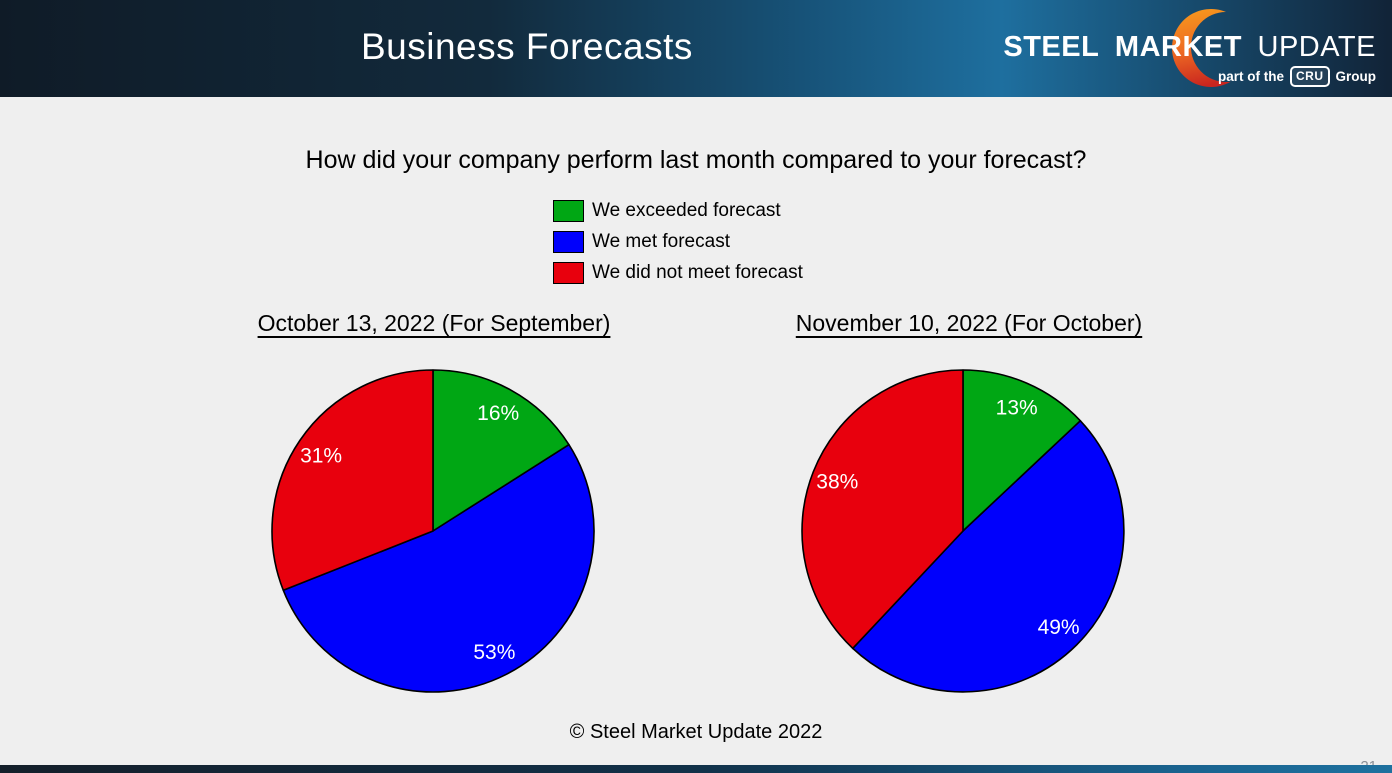 This screenshot has width=1392, height=773. Describe the element at coordinates (697, 272) in the screenshot. I see `legend-label: We did not meet forecast` at that location.